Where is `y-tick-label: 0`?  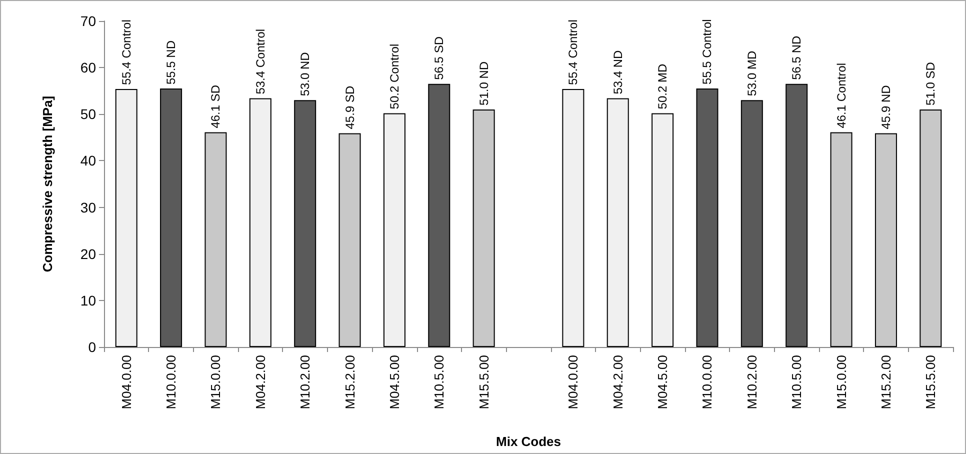
y-tick-label: 0 is located at coordinates (92, 347).